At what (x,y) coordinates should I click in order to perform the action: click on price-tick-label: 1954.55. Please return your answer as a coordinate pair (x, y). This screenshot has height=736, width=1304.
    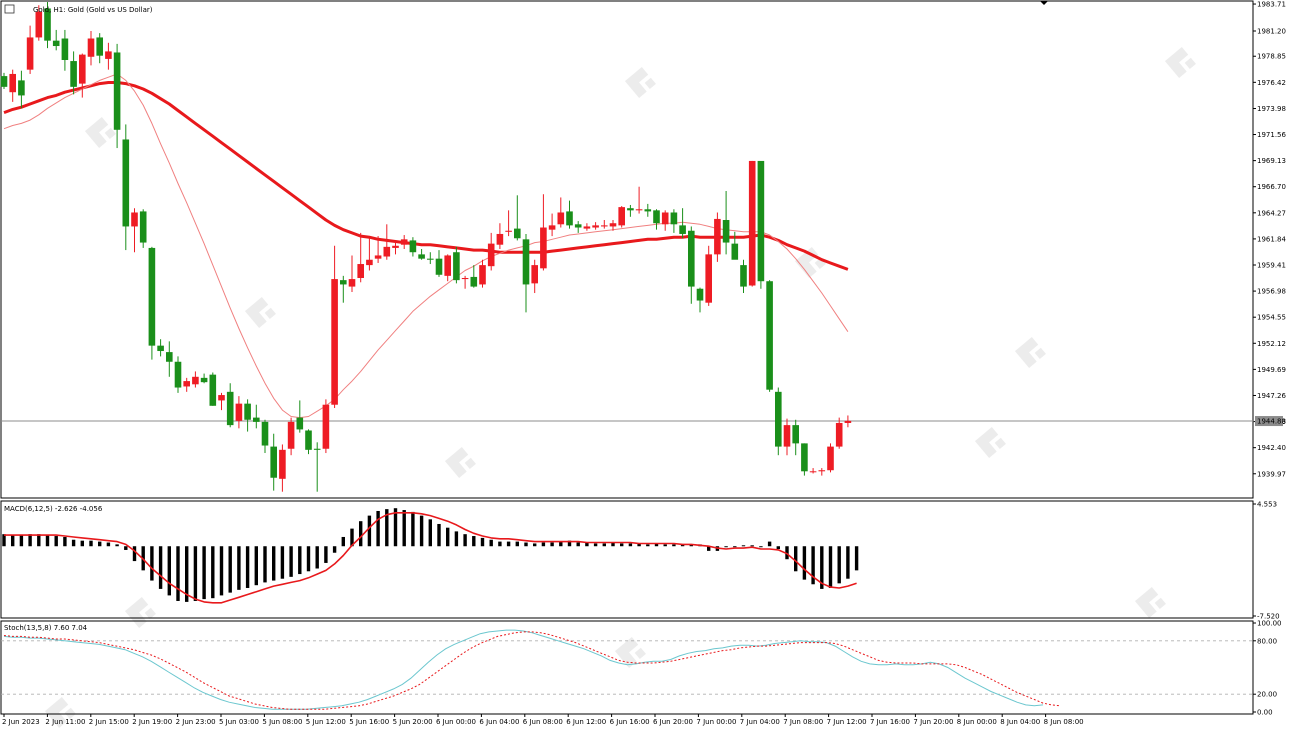
    Looking at the image, I should click on (1271, 318).